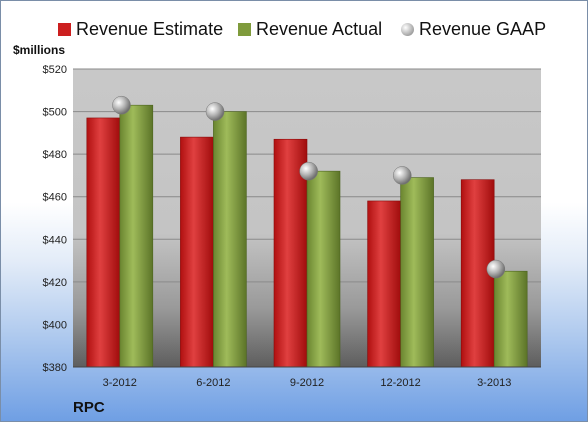 The width and height of the screenshot is (588, 422). What do you see at coordinates (64, 29) in the screenshot?
I see `legend-swatch-revenue-estimate` at bounding box center [64, 29].